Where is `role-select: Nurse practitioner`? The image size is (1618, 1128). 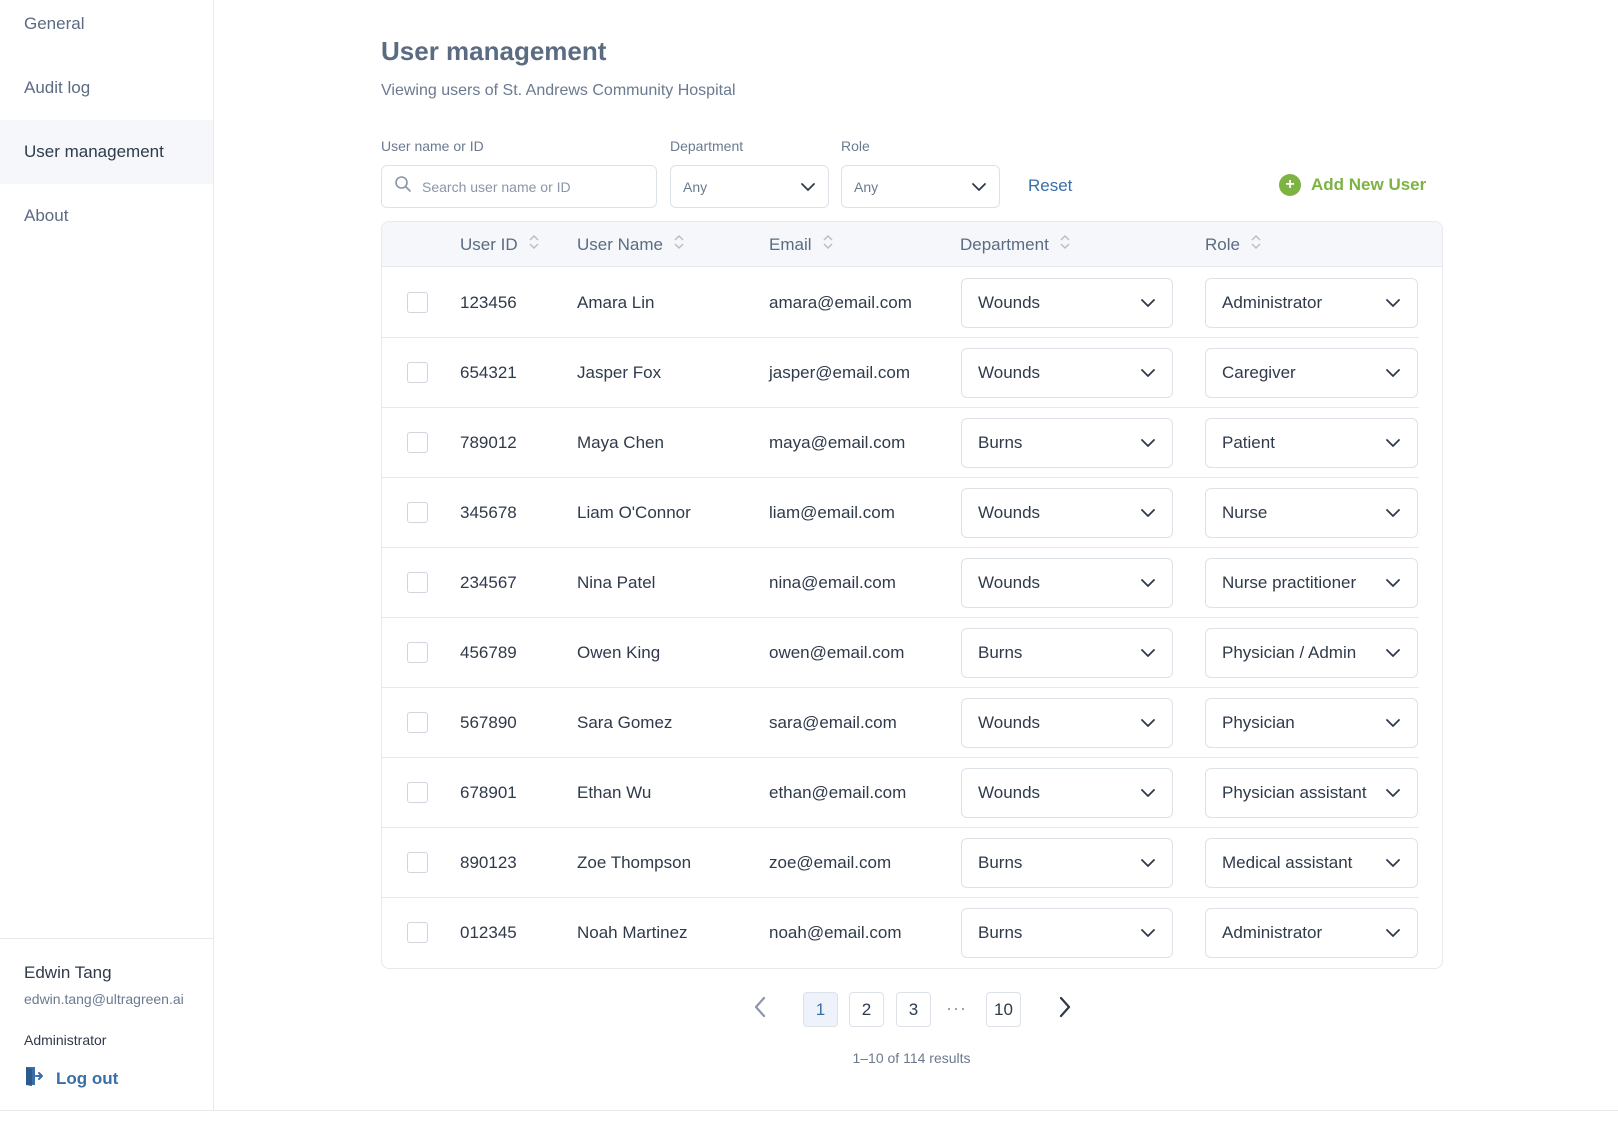
role-select: Nurse practitioner is located at coordinates (1311, 583).